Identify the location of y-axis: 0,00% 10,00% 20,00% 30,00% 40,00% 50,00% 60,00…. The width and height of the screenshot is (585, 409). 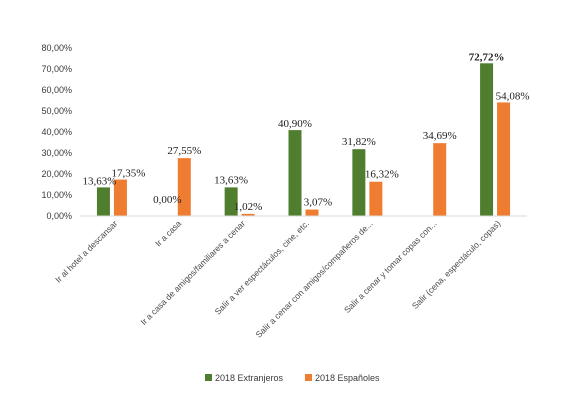
(56, 132).